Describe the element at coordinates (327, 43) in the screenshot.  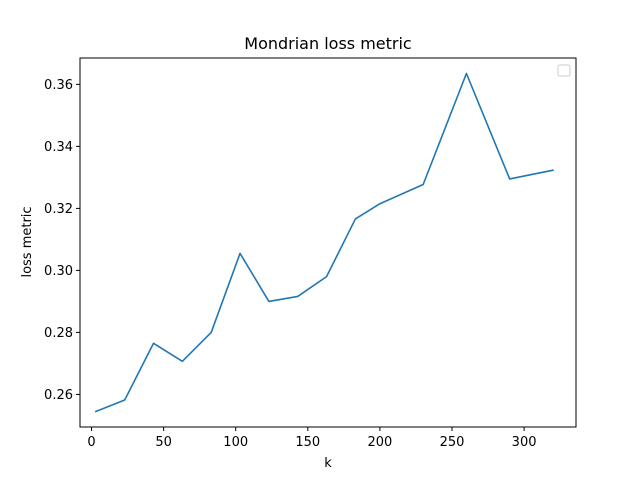
I see `chart-title: Mondrian loss metric` at that location.